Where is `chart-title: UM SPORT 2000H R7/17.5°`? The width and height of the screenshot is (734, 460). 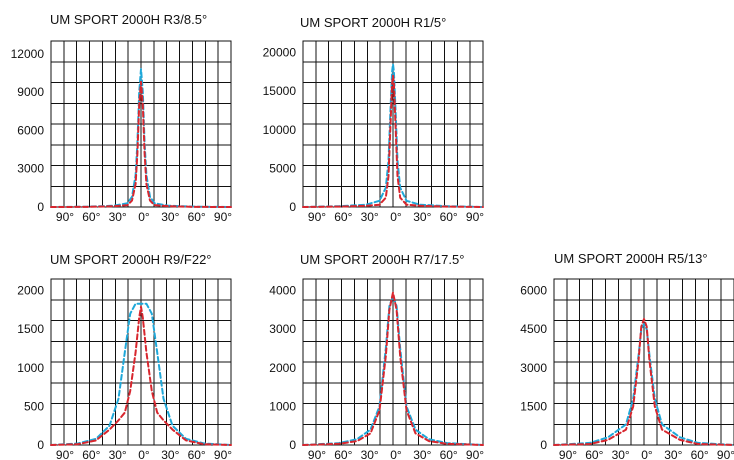
chart-title: UM SPORT 2000H R7/17.5° is located at coordinates (382, 259).